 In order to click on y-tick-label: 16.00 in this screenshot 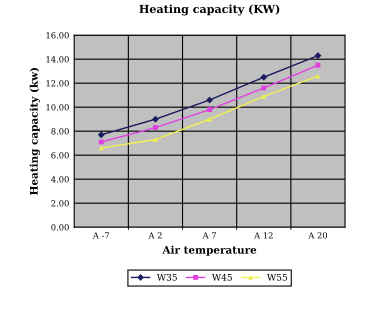, I will do `click(57, 35)`.